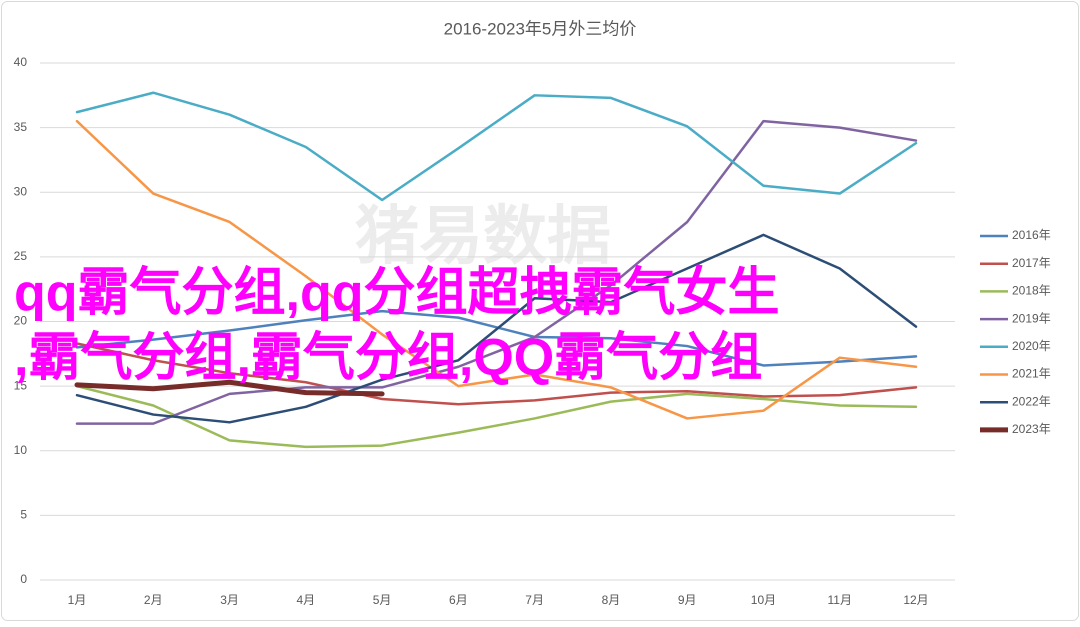 Image resolution: width=1080 pixels, height=627 pixels. Describe the element at coordinates (534, 600) in the screenshot. I see `x-tick-label: 7月` at that location.